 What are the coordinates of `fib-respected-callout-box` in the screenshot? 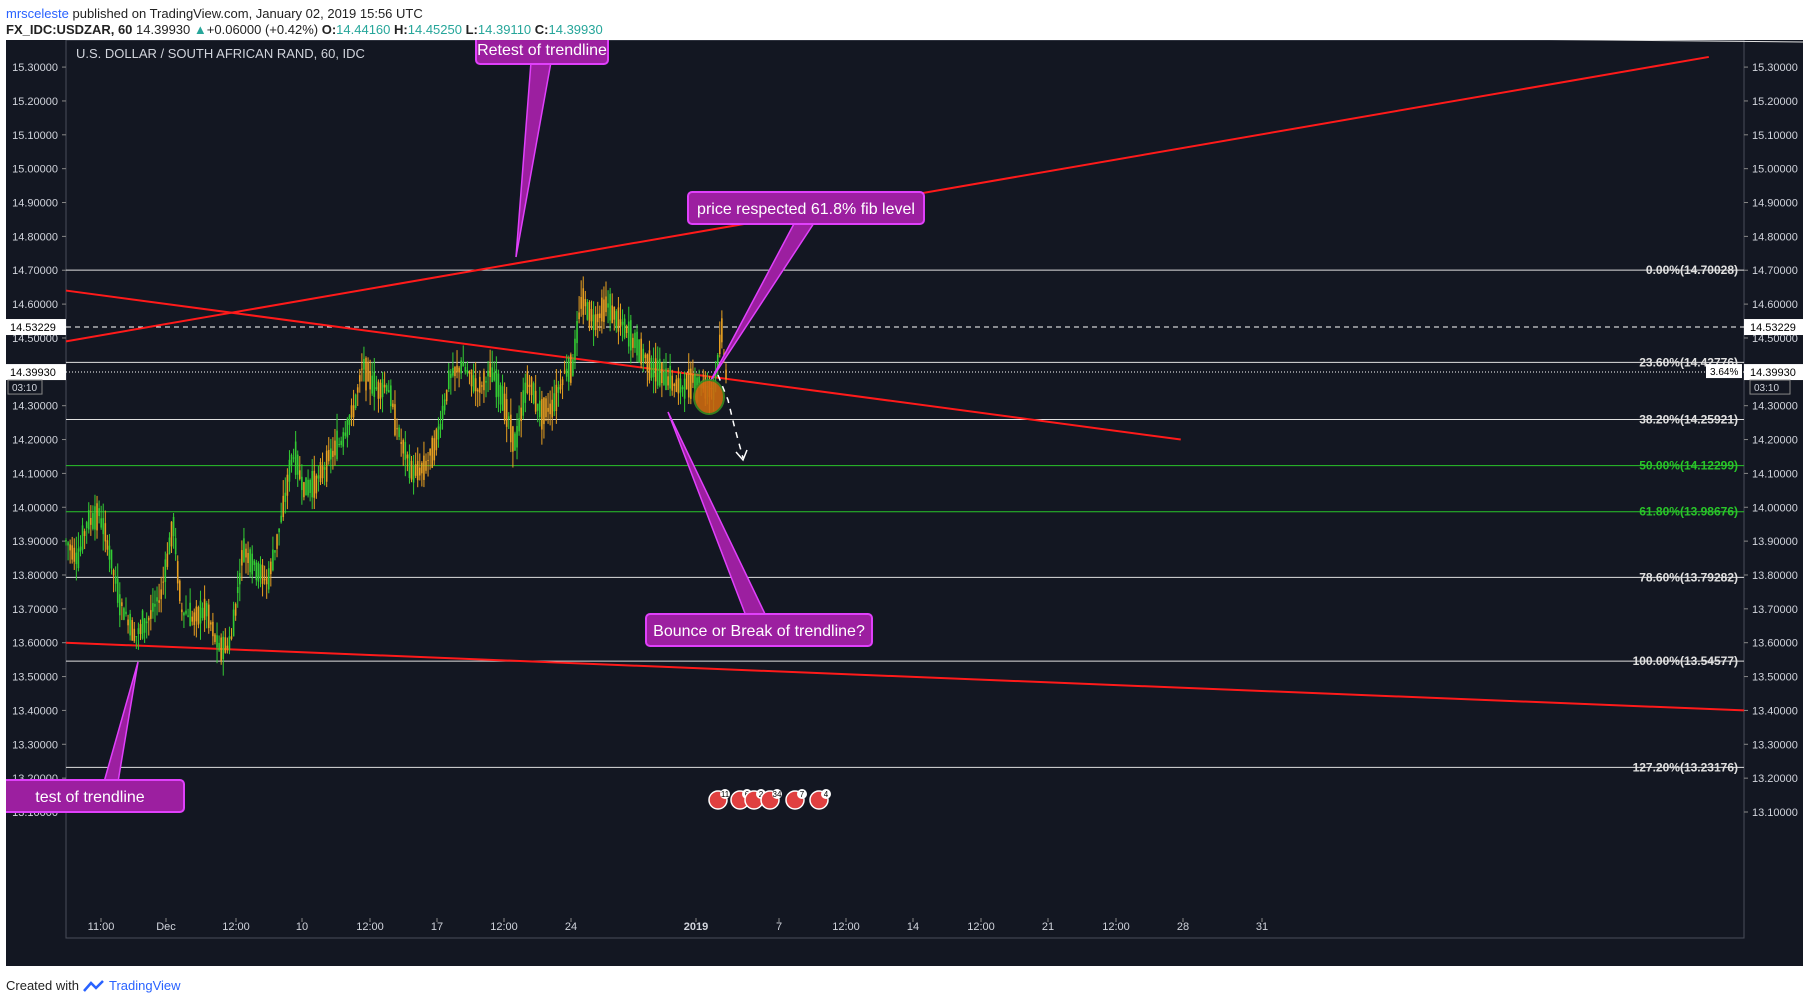 It's located at (806, 208).